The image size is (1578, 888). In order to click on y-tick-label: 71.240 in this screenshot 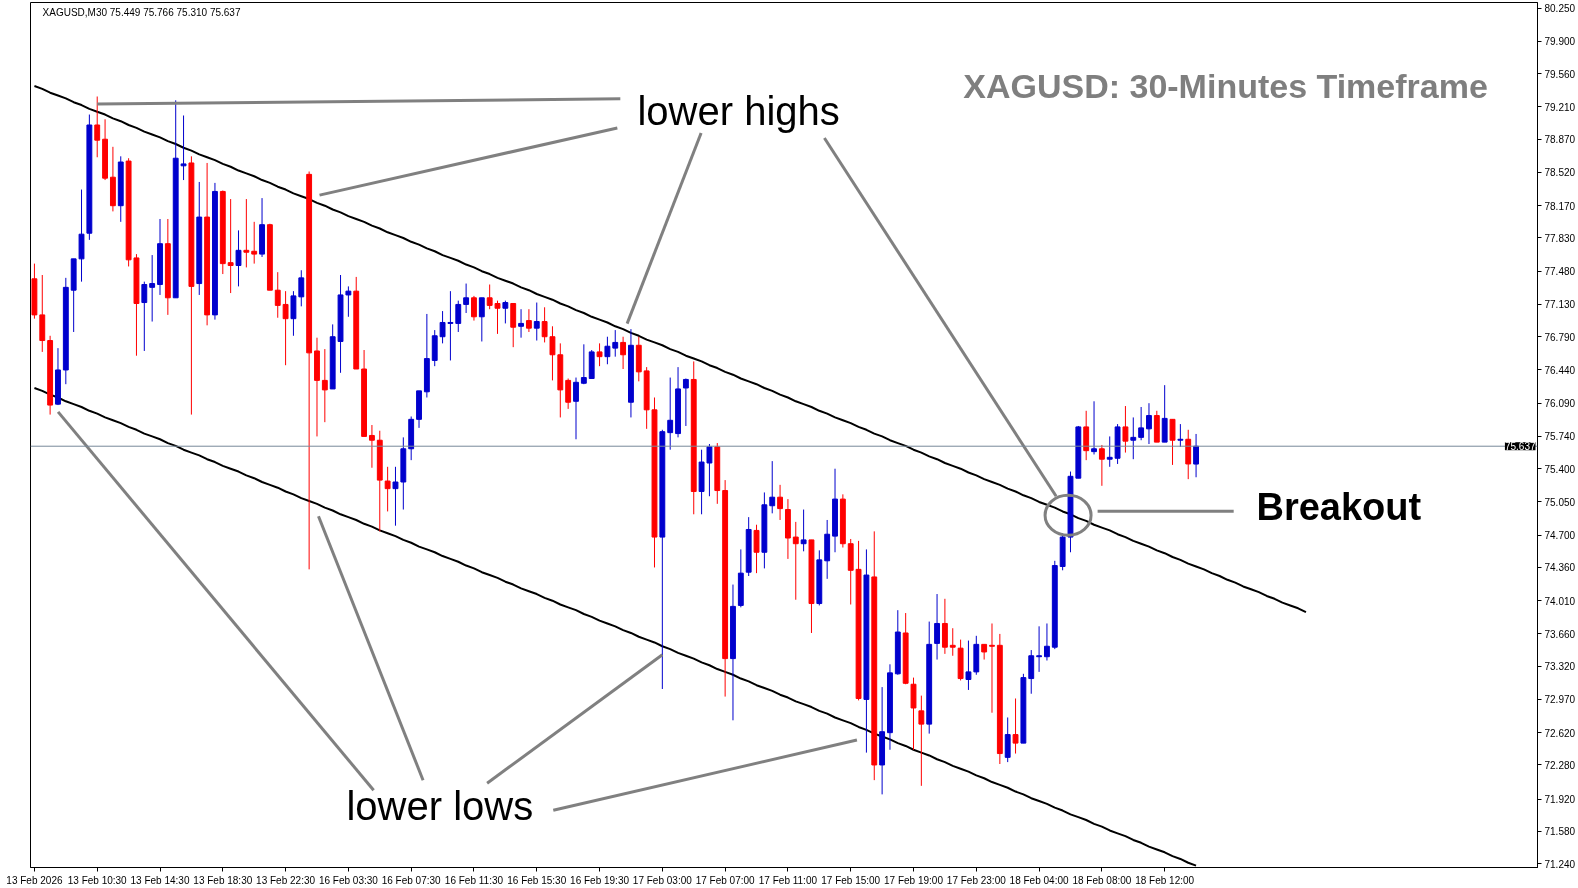, I will do `click(1560, 864)`.